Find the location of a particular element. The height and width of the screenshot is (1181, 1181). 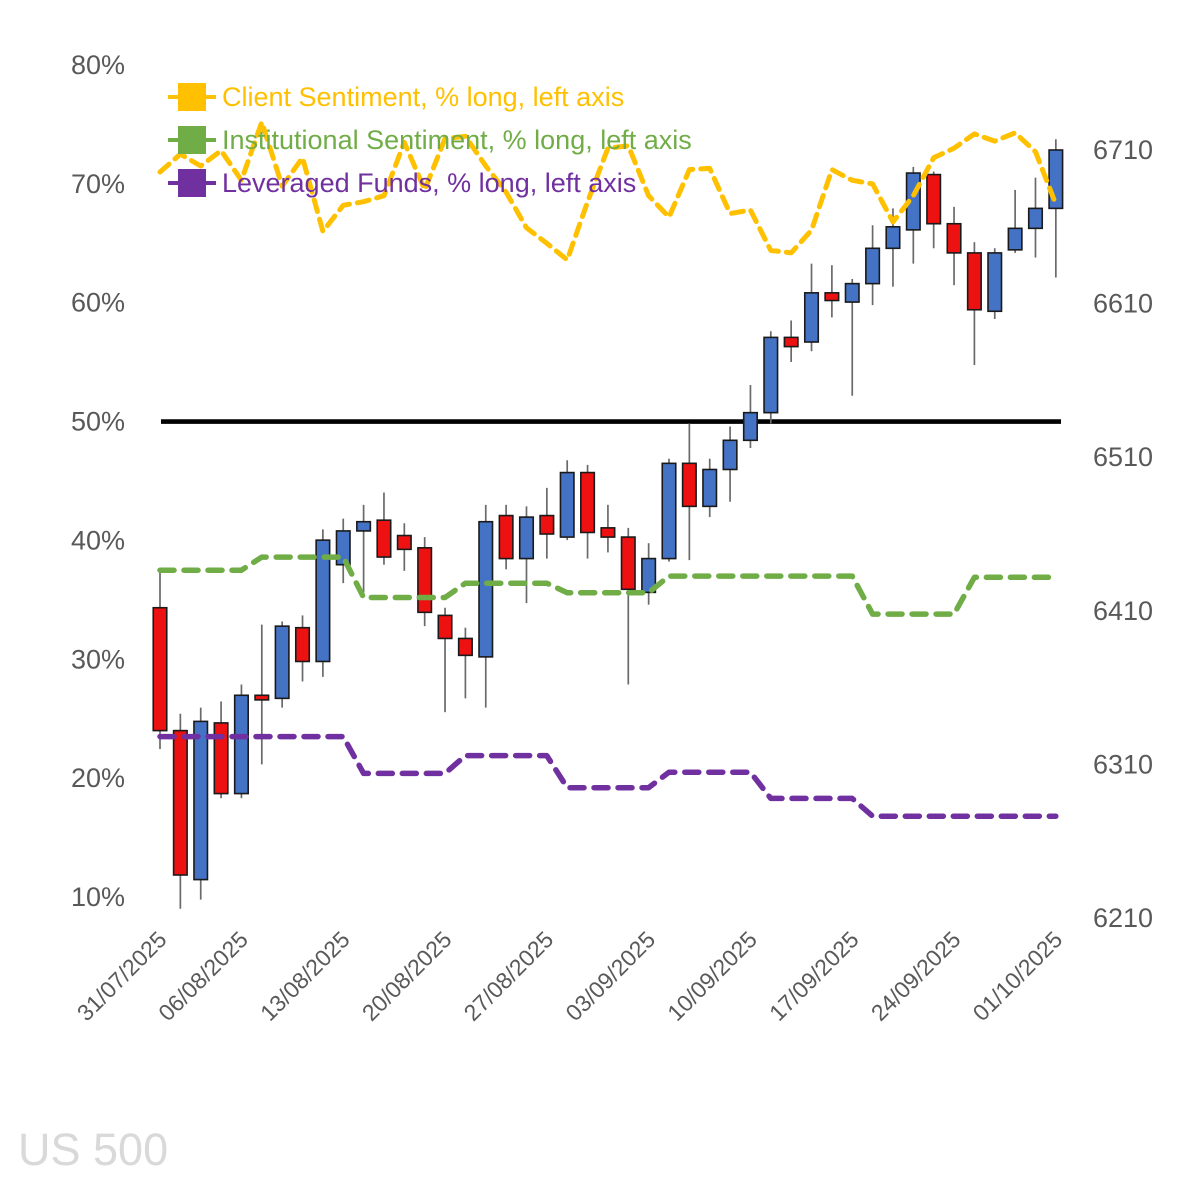

right-axis-tick-label: 6310 is located at coordinates (1123, 764).